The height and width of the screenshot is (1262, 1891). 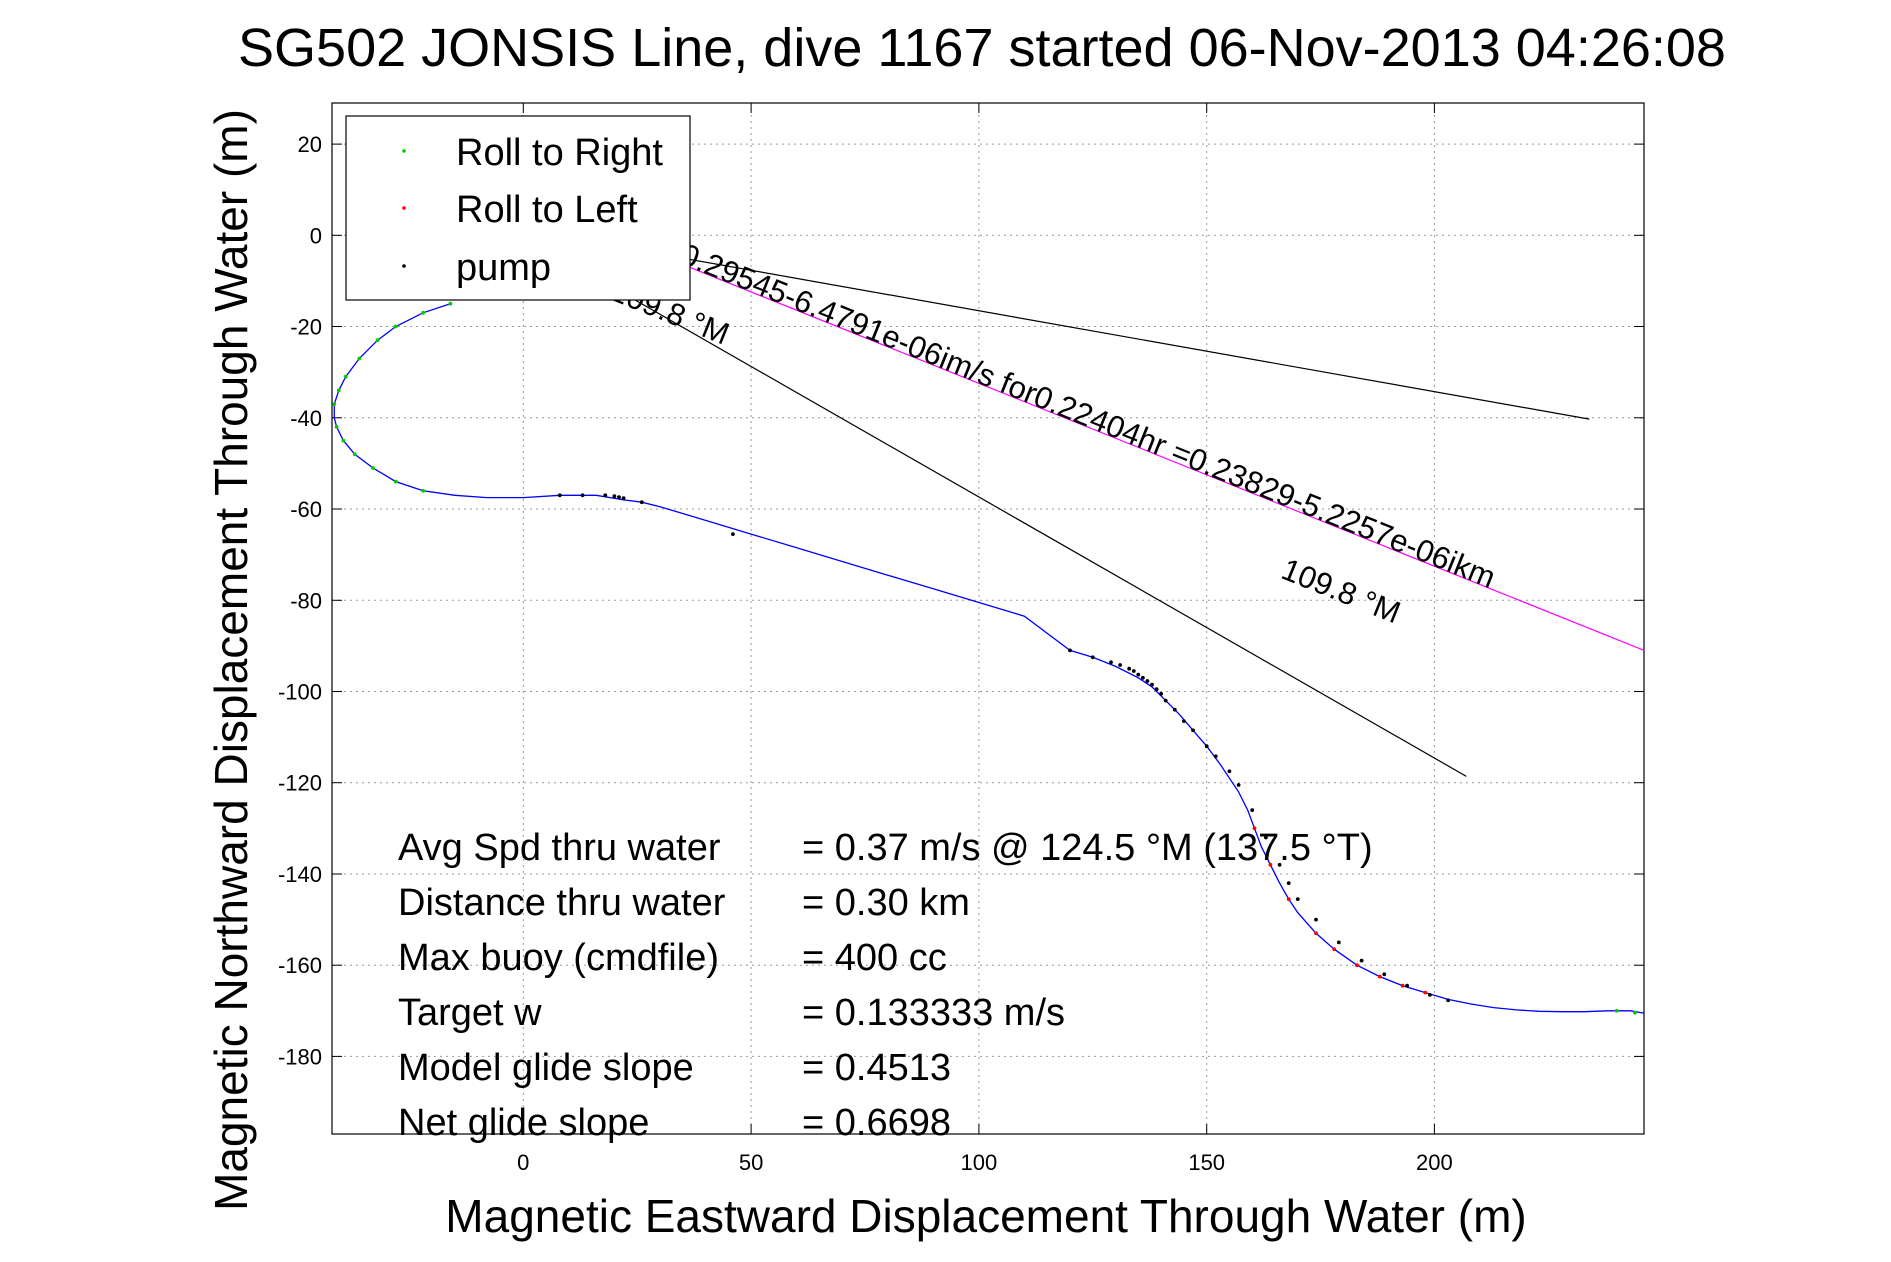 What do you see at coordinates (751, 1162) in the screenshot?
I see `x-tick-label: 50` at bounding box center [751, 1162].